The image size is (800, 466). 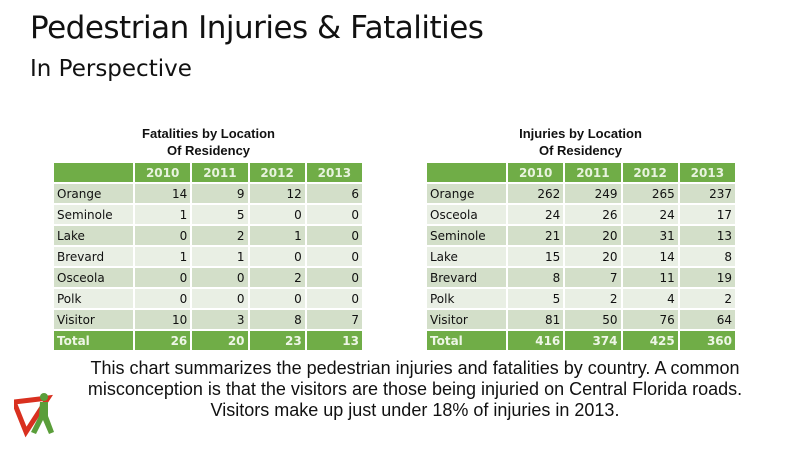 I want to click on cell-value: 76, so click(x=650, y=319).